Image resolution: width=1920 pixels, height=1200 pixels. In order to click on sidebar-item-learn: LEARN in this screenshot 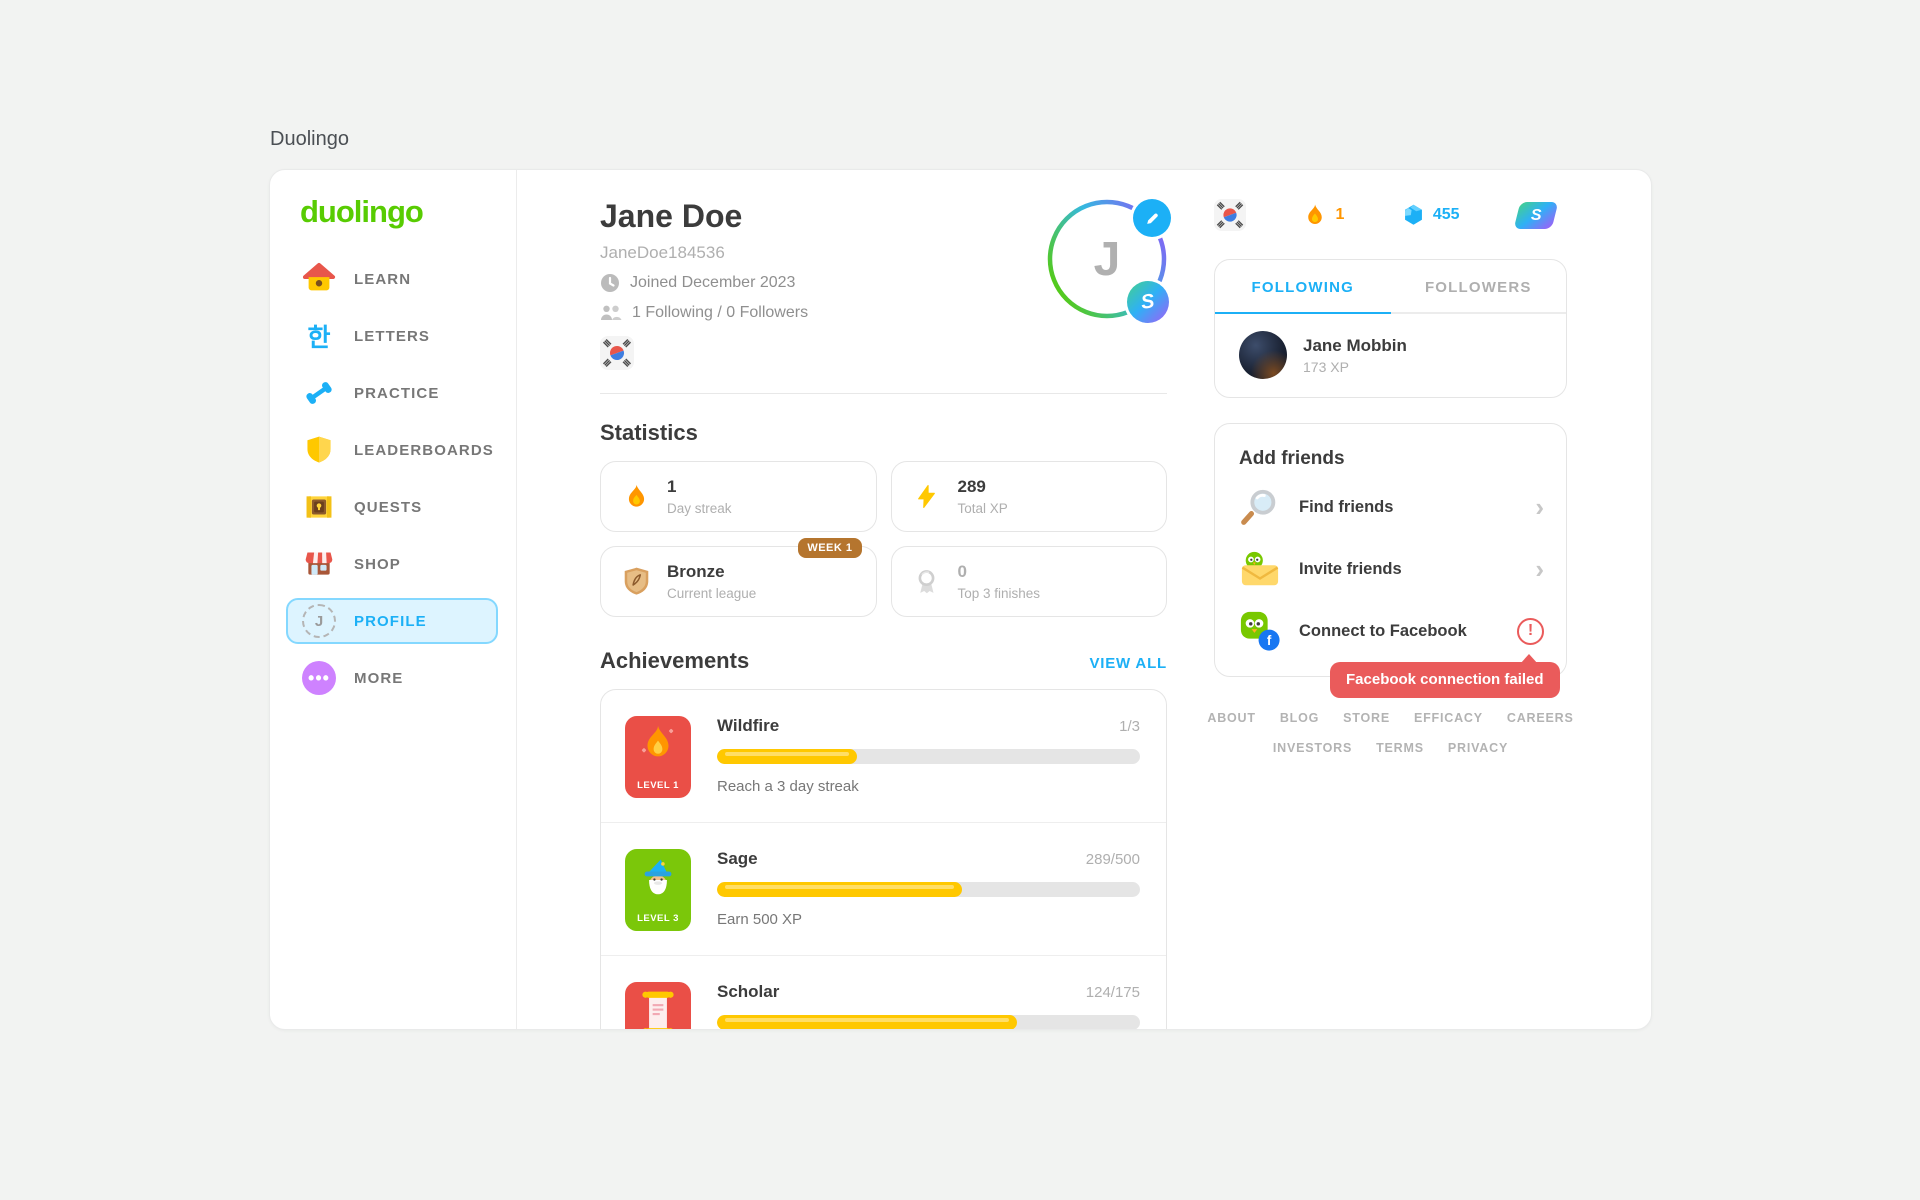, I will do `click(392, 279)`.